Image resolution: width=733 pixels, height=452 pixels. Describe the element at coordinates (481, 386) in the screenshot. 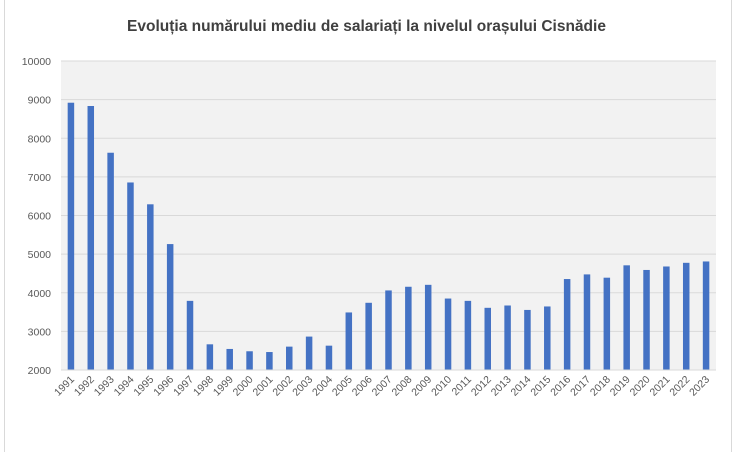

I see `x-tick-label: 2012` at that location.